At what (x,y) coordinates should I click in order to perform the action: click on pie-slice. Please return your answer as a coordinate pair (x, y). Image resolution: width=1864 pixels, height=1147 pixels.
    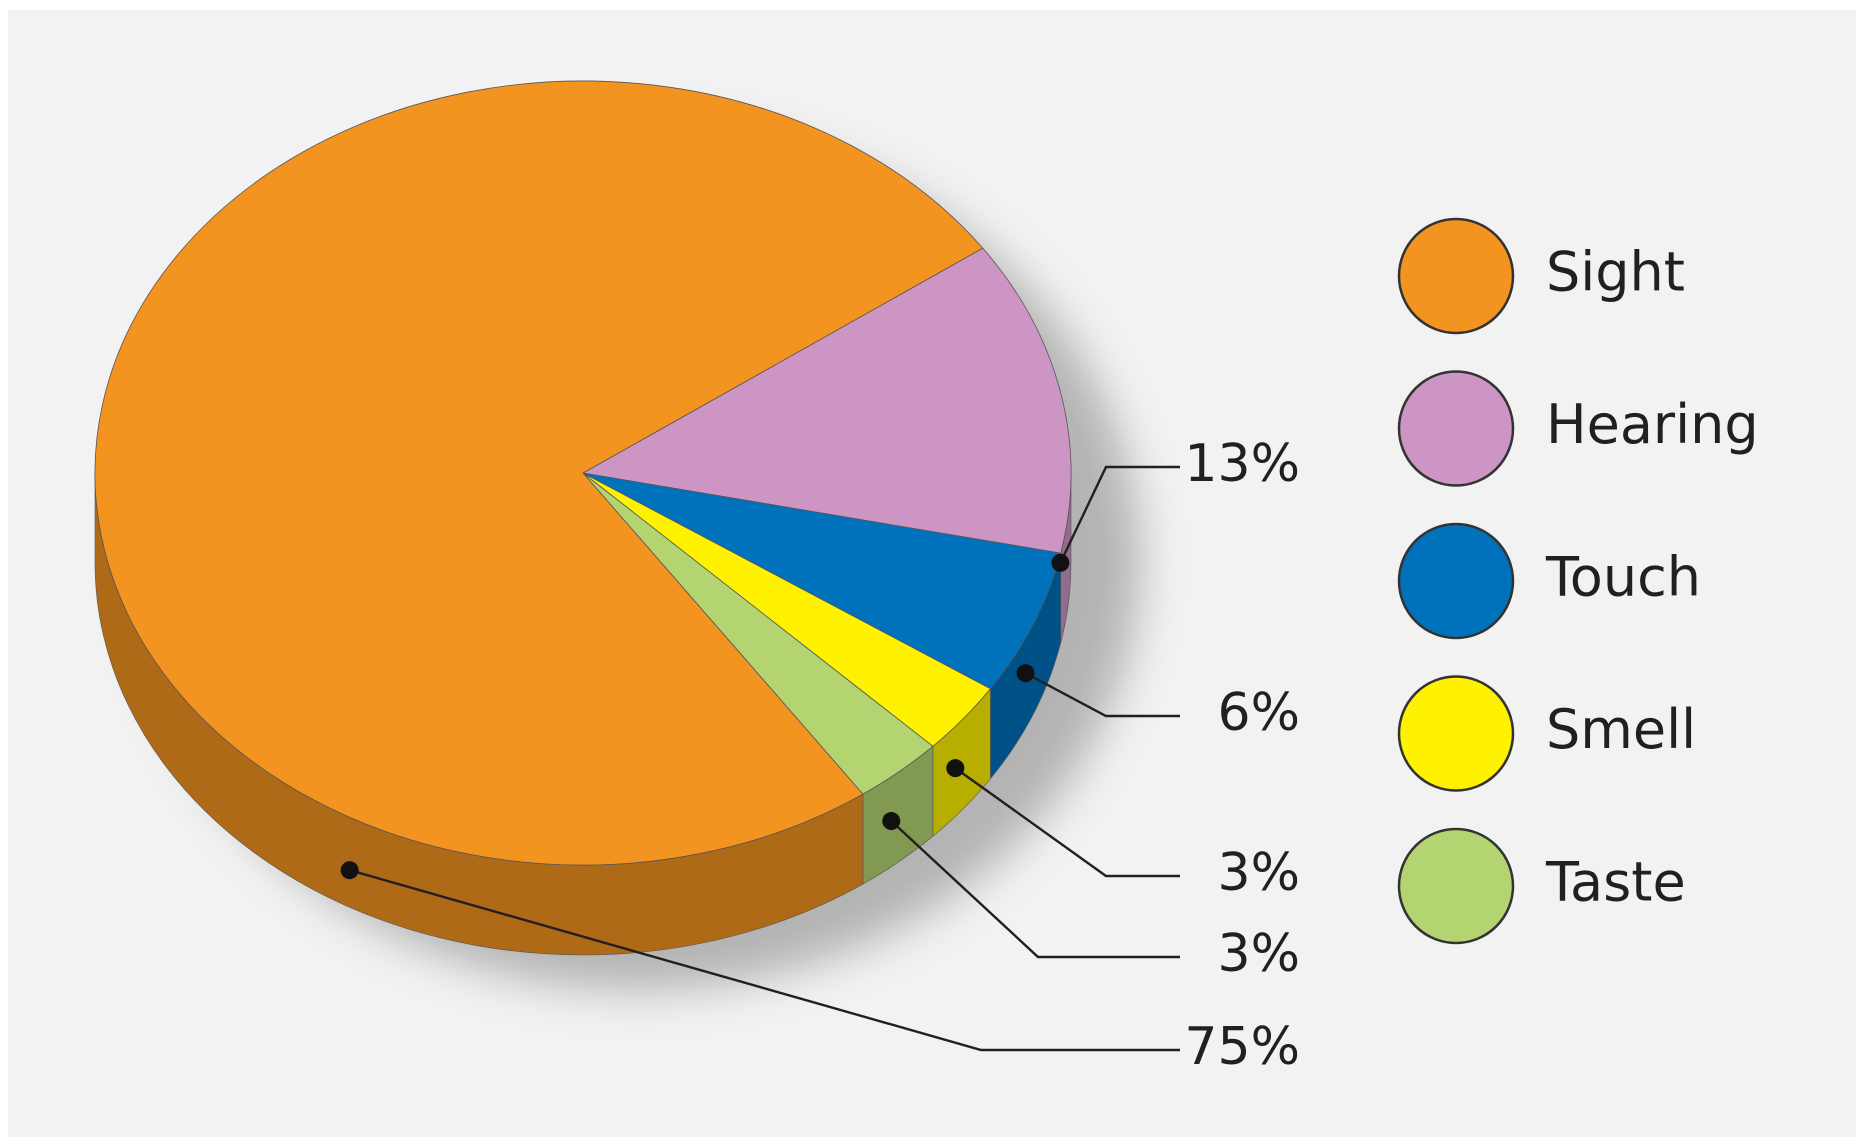
    Looking at the image, I should click on (826, 400).